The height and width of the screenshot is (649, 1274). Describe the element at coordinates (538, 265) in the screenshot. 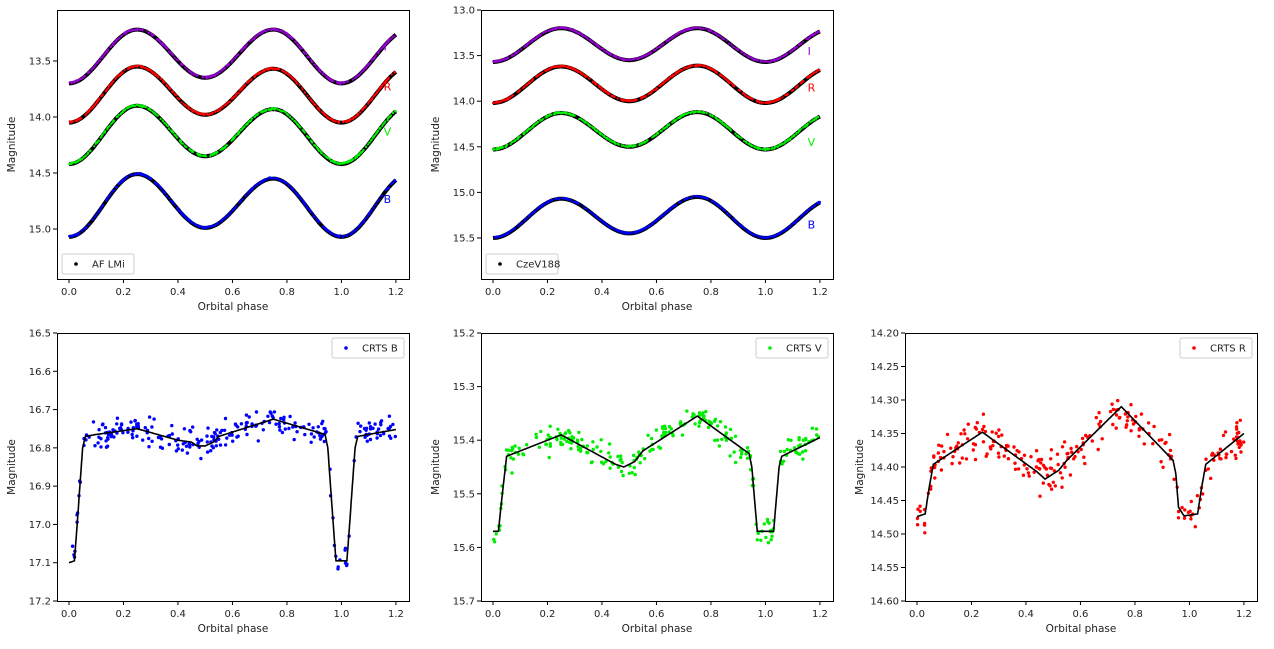

I see `legend-label: CzeV188` at that location.